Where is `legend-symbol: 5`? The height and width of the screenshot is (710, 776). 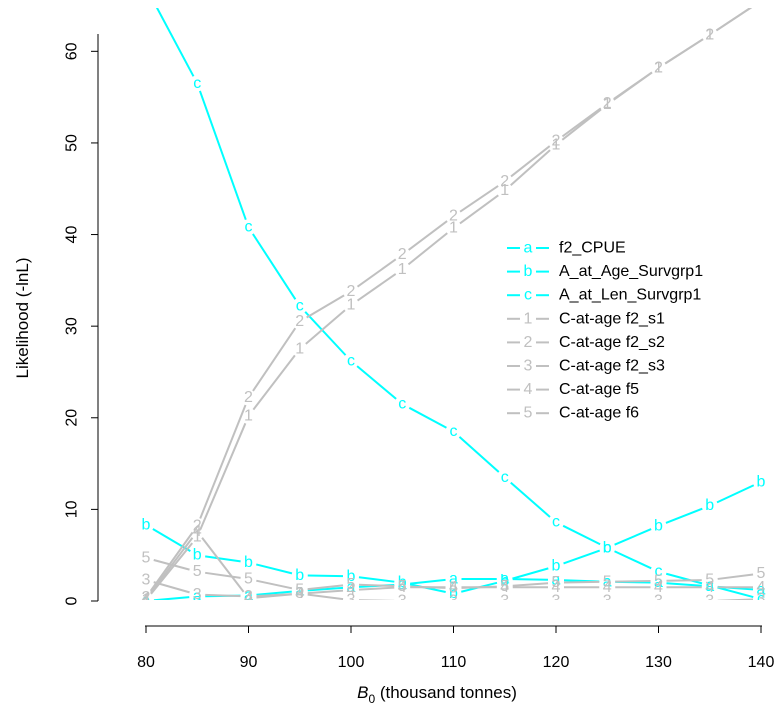 legend-symbol: 5 is located at coordinates (528, 413).